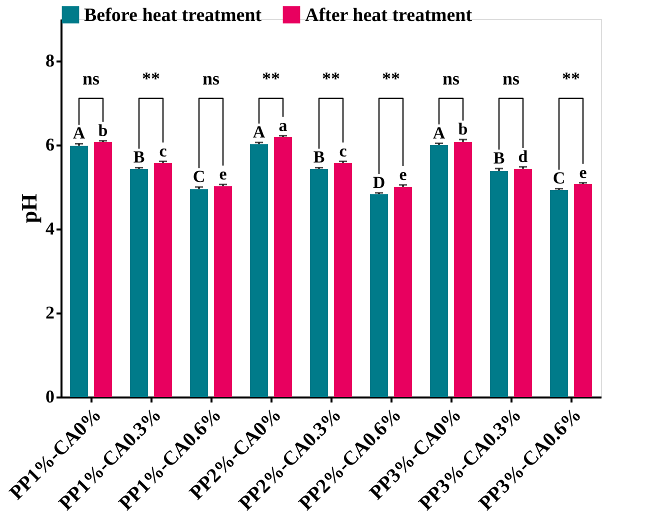 The image size is (665, 531). What do you see at coordinates (283, 125) in the screenshot?
I see `data-label: a` at bounding box center [283, 125].